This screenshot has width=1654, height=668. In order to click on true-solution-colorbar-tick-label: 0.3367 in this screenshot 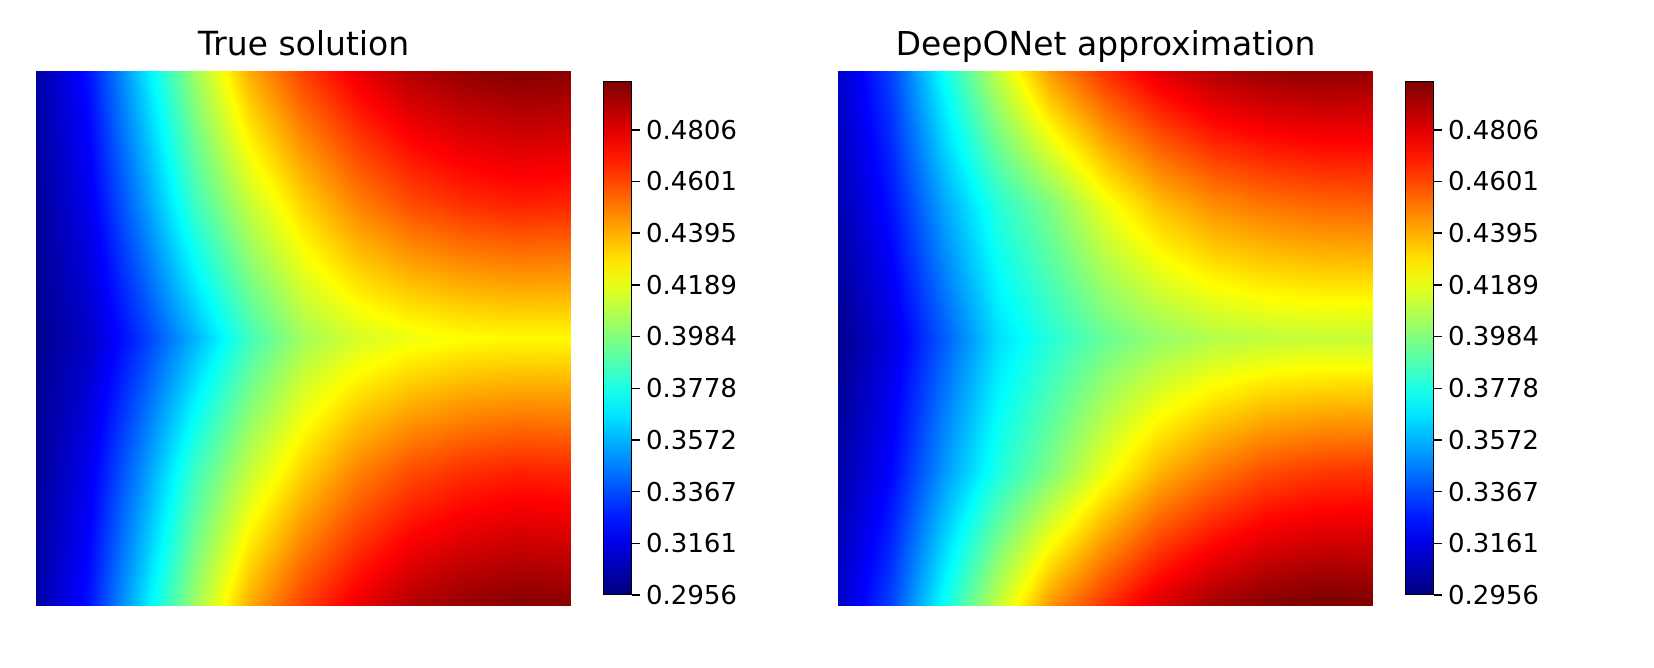, I will do `click(691, 492)`.